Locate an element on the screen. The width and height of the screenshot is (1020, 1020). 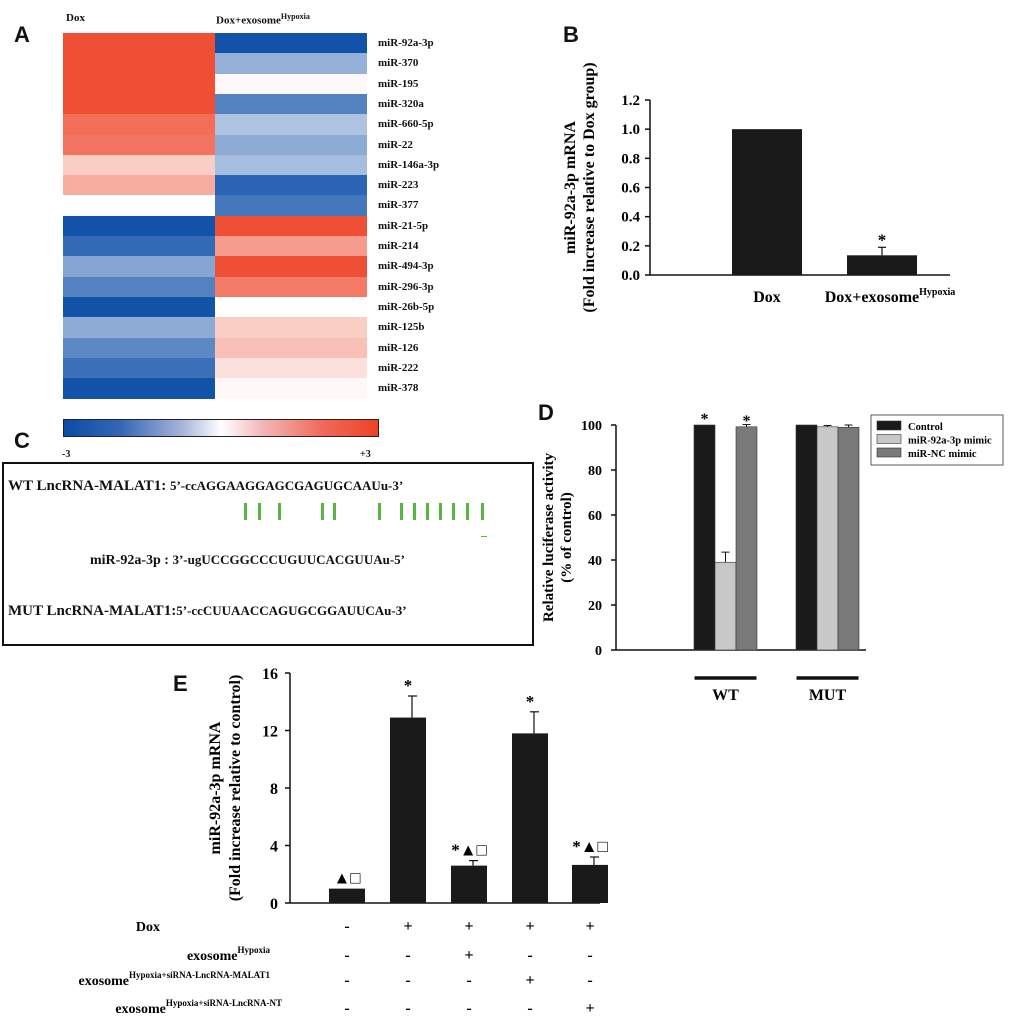
legend: Control miR-92a-3p mimic miR-NC mimic is located at coordinates (937, 440).